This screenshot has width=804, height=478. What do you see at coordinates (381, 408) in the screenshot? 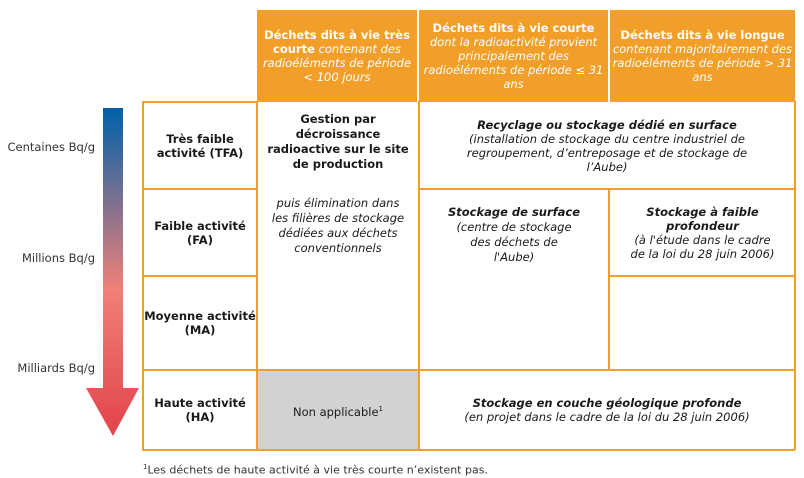
I see `na-sup: 1` at bounding box center [381, 408].